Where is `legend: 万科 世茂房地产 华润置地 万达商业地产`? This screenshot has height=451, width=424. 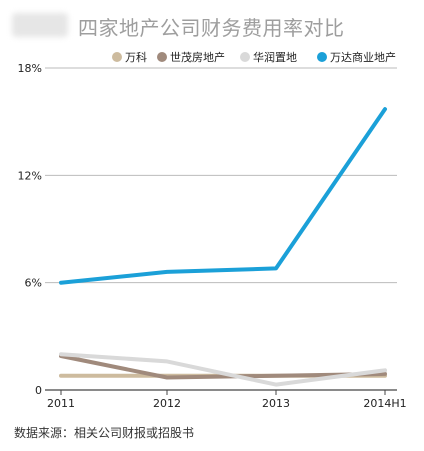 legend: 万科 世茂房地产 华润置地 万达商业地产 is located at coordinates (254, 57).